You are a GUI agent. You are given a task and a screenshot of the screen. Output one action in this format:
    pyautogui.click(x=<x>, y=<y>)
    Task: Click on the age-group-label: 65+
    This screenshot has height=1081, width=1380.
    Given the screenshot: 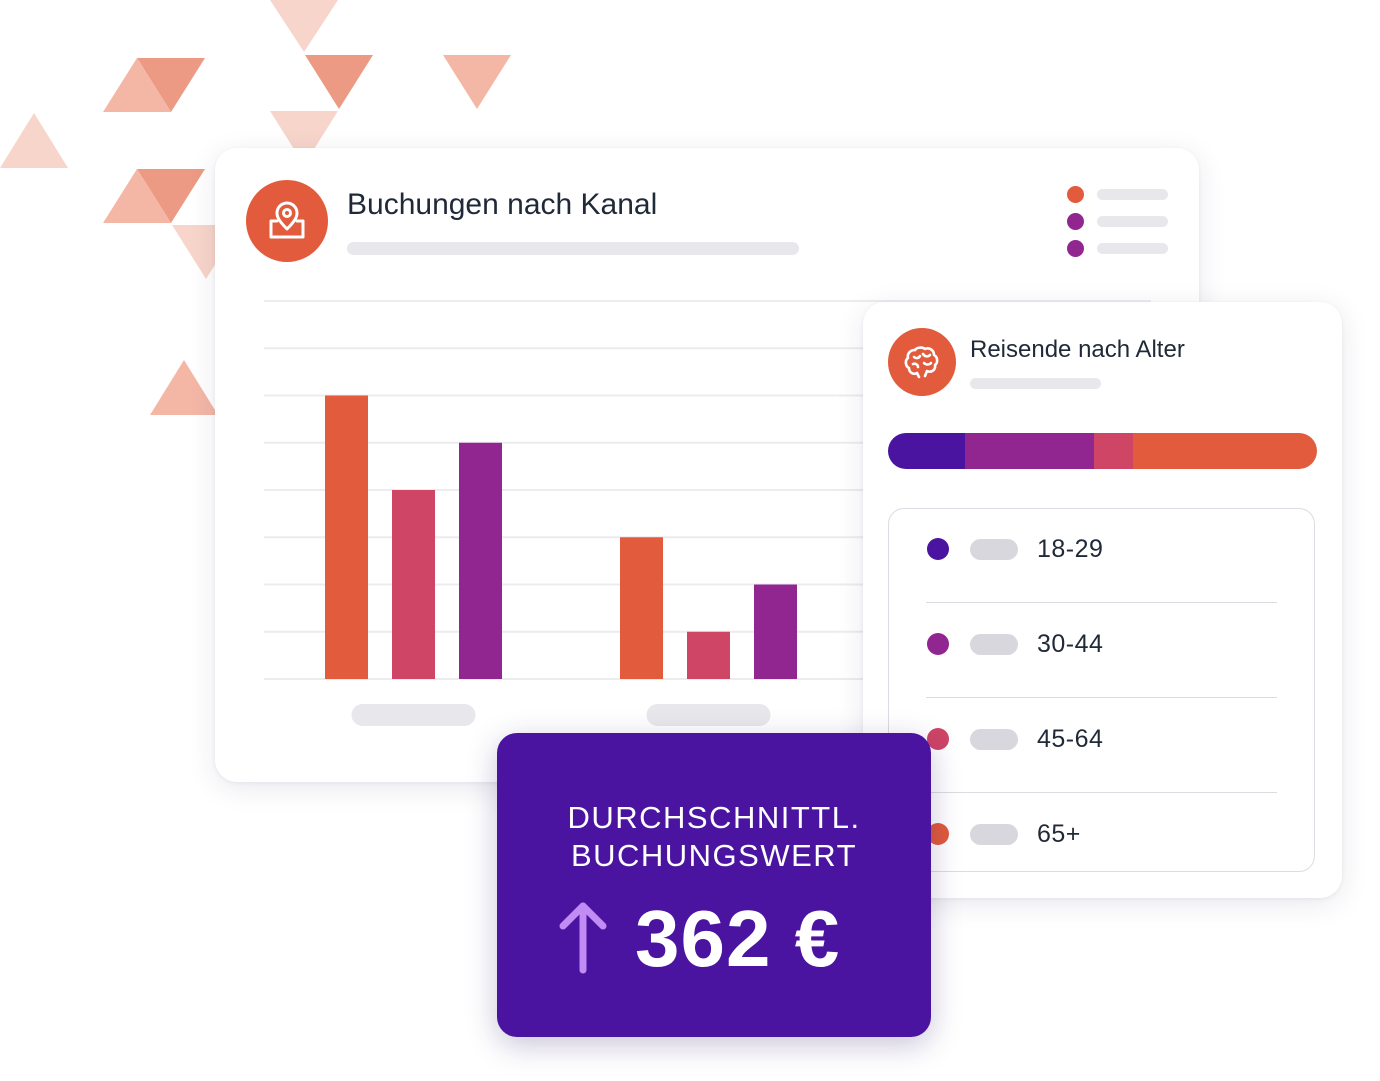 What is the action you would take?
    pyautogui.click(x=1059, y=834)
    